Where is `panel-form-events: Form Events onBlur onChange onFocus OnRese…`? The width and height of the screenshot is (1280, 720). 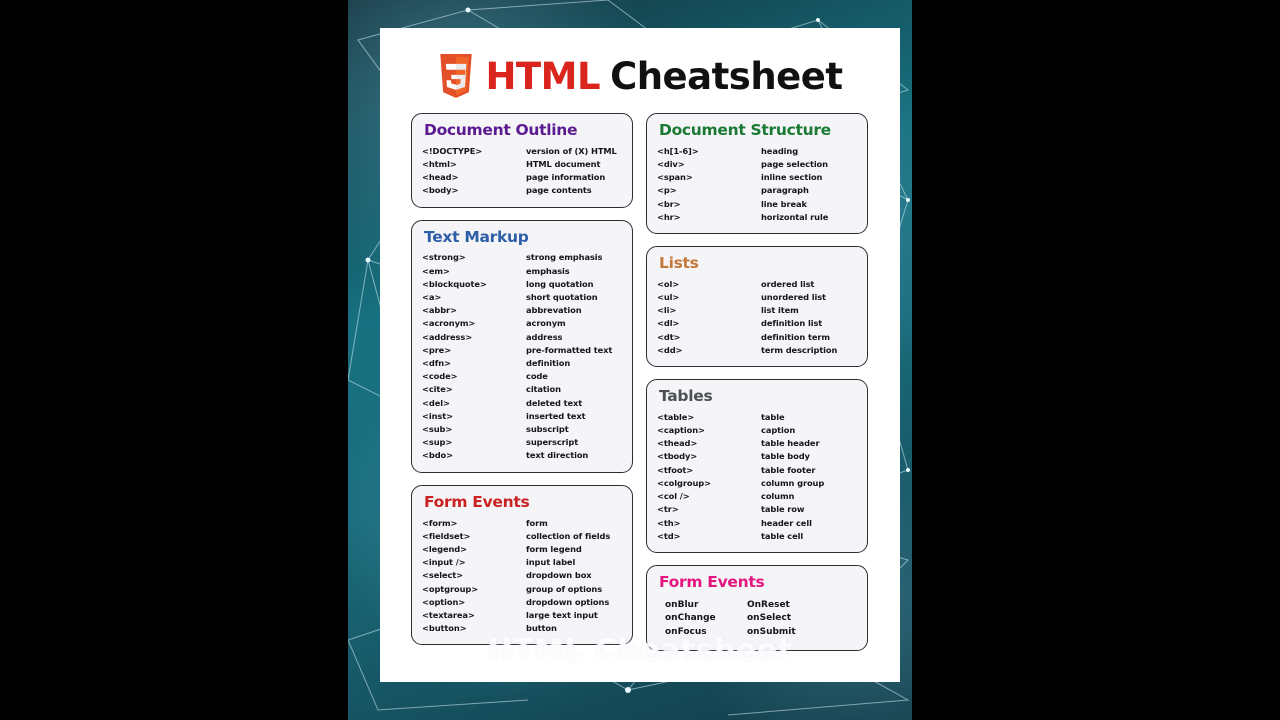 panel-form-events: Form Events onBlur onChange onFocus OnRese… is located at coordinates (757, 608).